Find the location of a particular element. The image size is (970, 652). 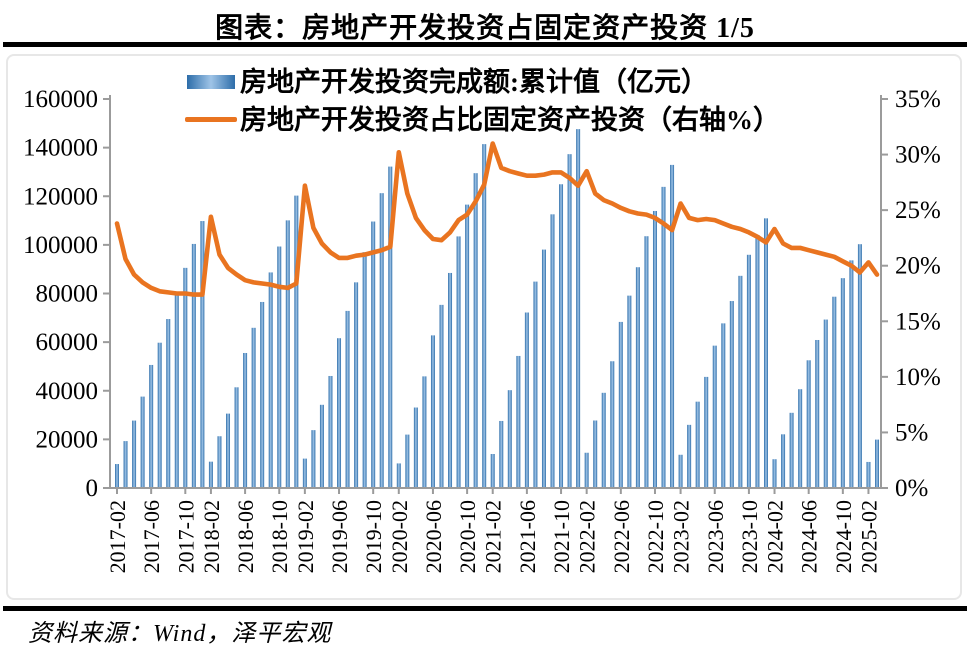

x-axis-label: 2022-06 is located at coordinates (621, 536).